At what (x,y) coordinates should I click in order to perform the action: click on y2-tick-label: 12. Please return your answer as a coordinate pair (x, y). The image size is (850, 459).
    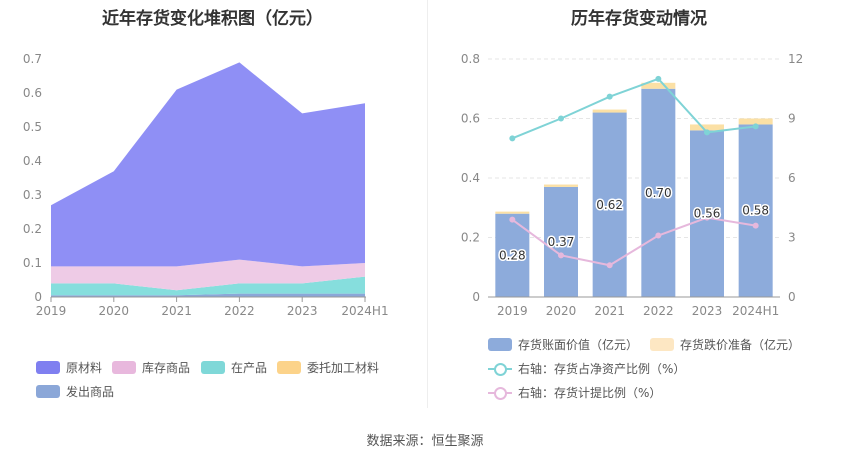
    Looking at the image, I should click on (795, 59).